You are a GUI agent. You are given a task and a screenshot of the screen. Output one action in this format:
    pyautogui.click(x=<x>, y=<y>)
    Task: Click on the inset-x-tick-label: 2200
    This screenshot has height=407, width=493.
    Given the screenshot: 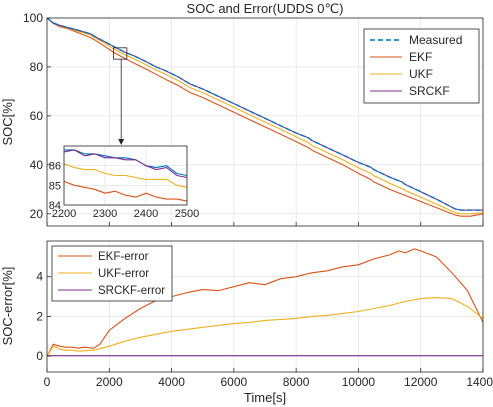 What is the action you would take?
    pyautogui.click(x=64, y=214)
    